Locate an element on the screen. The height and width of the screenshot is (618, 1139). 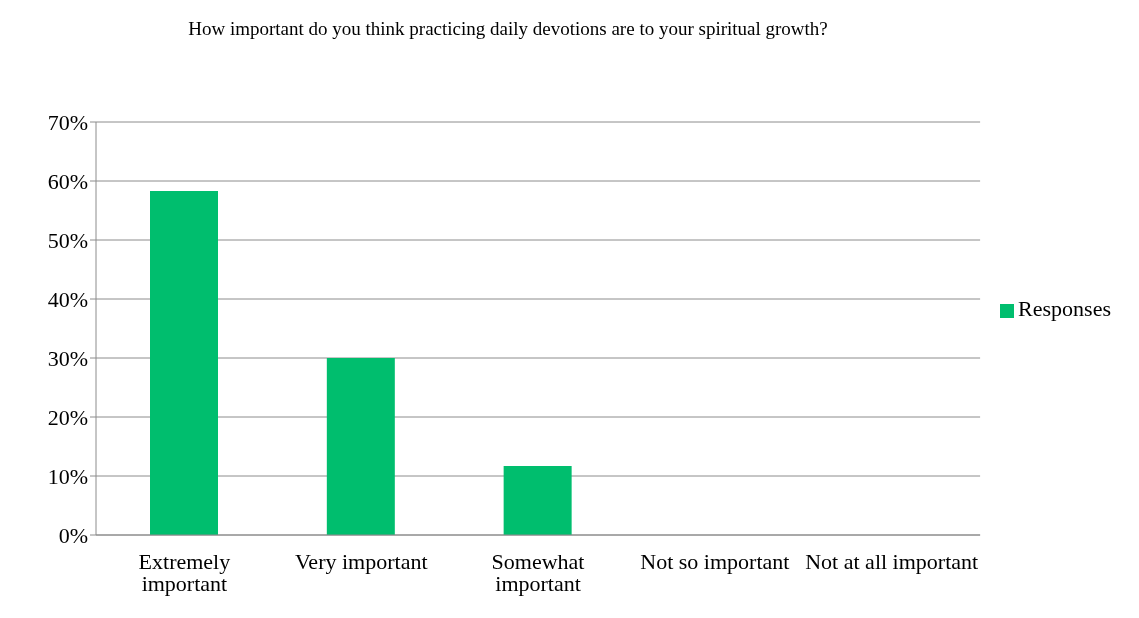
y-tick-label: 30% is located at coordinates (67, 358).